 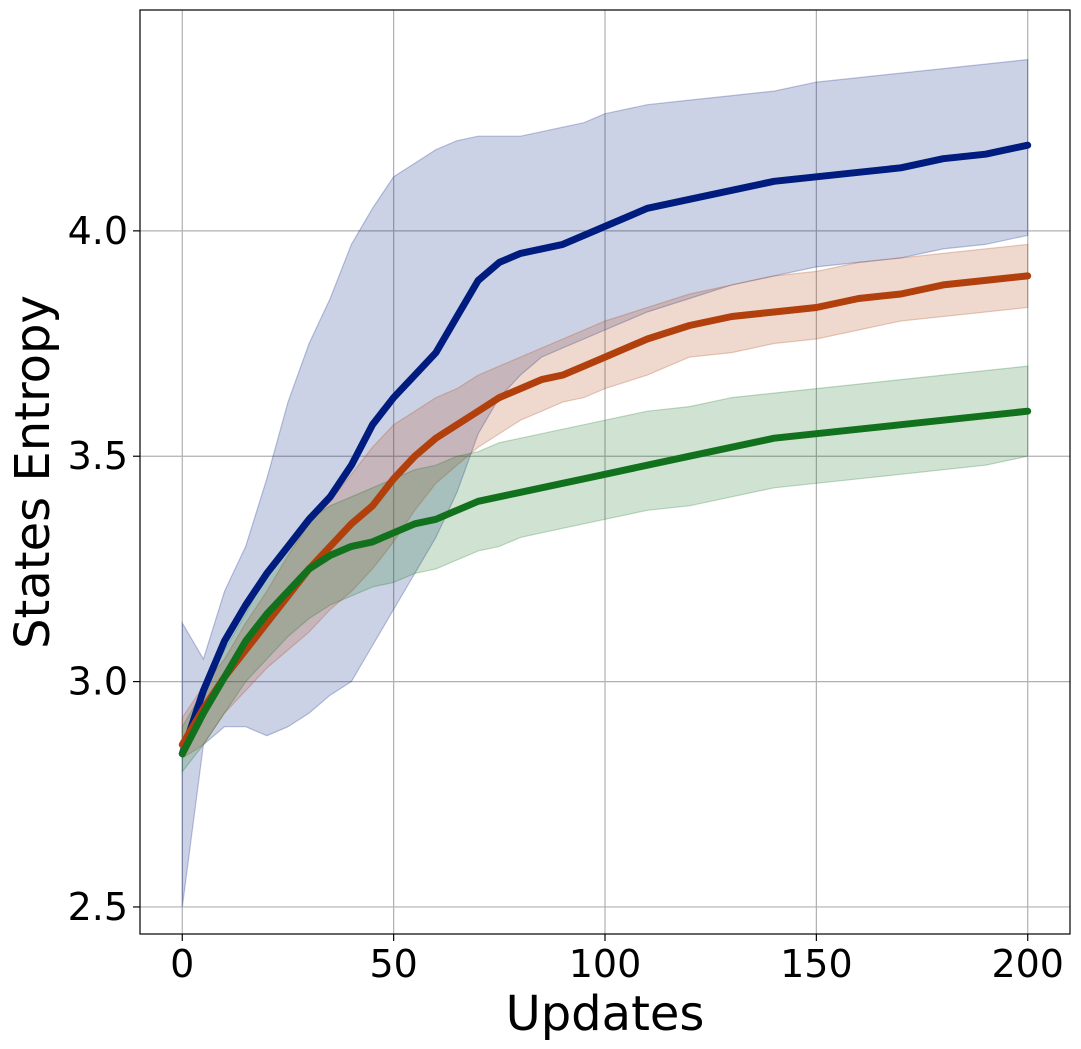 I want to click on y-tick-label: 4.0, so click(x=98, y=231).